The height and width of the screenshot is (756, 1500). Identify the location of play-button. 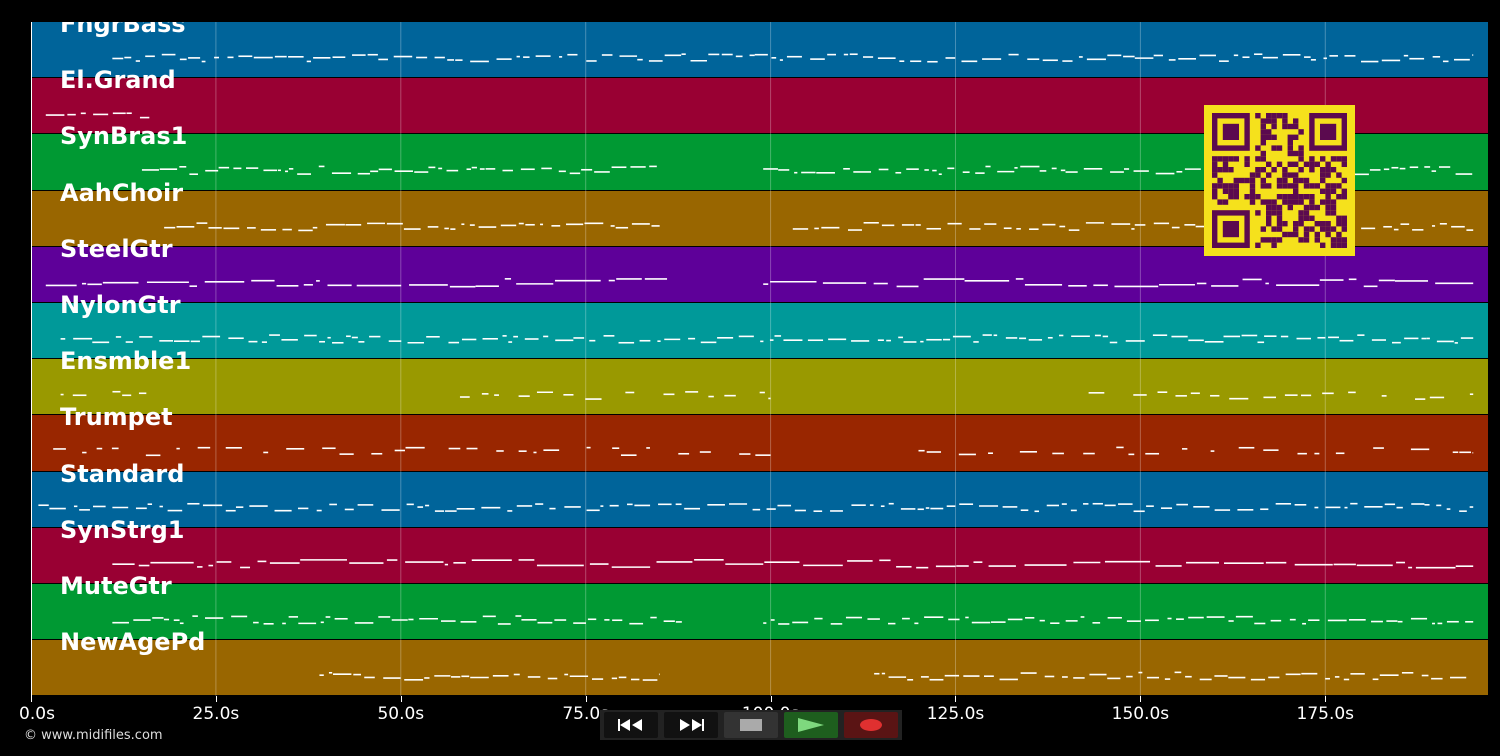
(811, 725).